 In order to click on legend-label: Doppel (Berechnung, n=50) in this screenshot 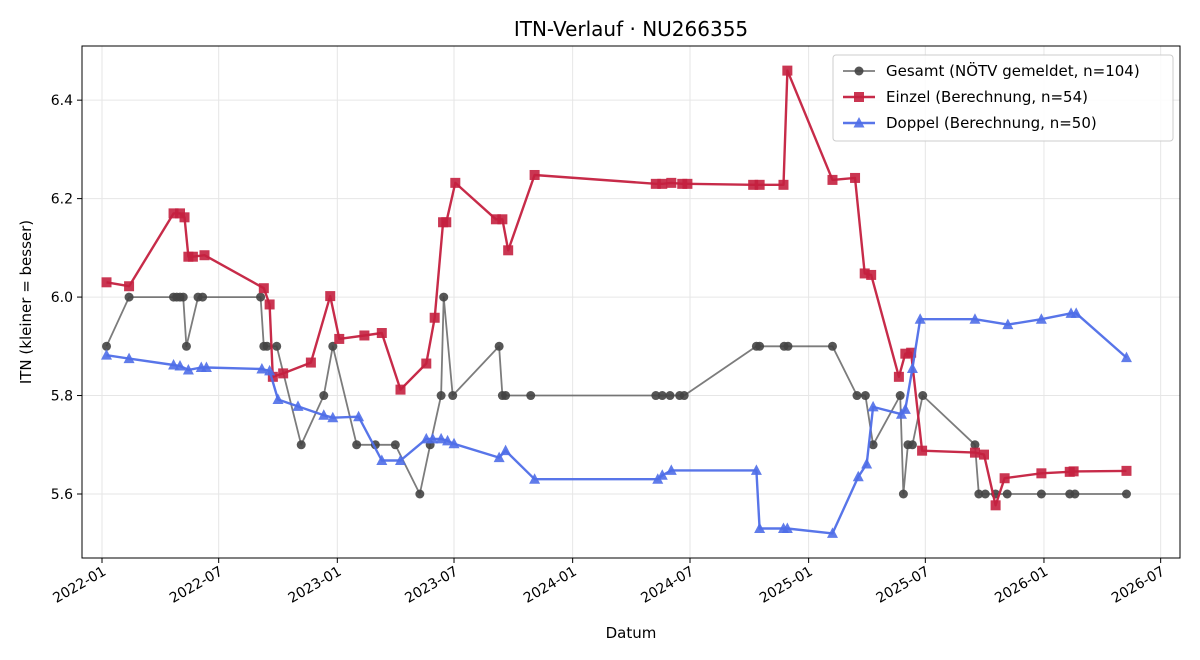, I will do `click(991, 123)`.